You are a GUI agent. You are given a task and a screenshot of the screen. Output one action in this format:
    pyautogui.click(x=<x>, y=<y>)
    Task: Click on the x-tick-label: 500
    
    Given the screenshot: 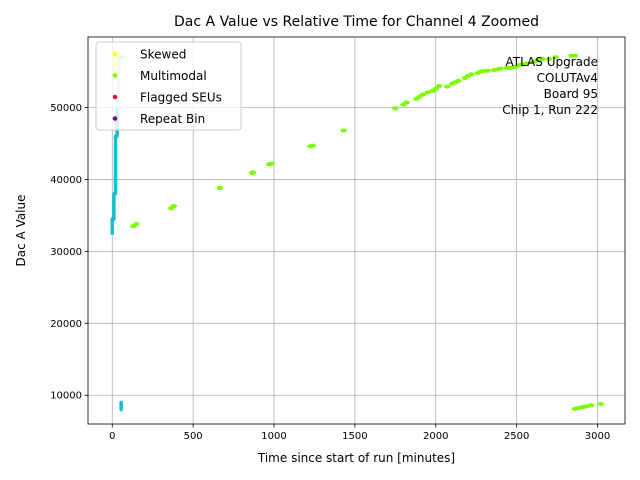 What is the action you would take?
    pyautogui.click(x=193, y=436)
    